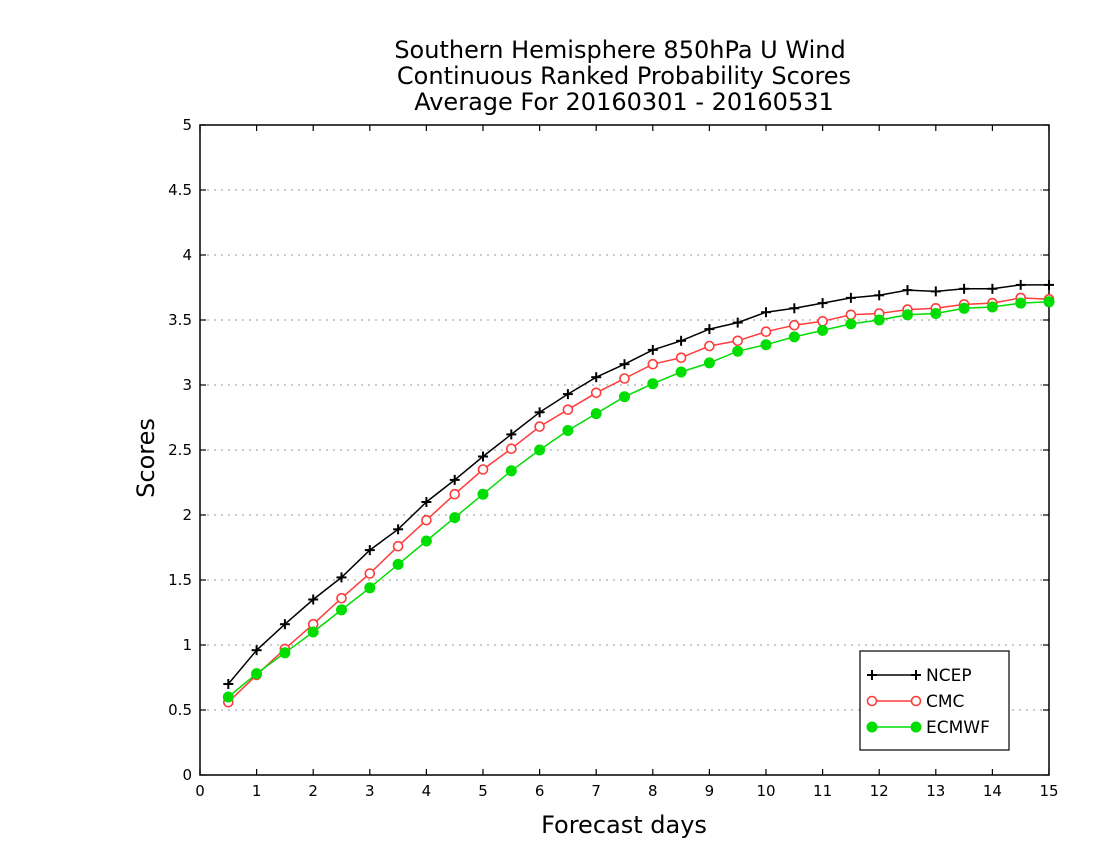  What do you see at coordinates (180, 580) in the screenshot?
I see `y-tick-label: 1.5` at bounding box center [180, 580].